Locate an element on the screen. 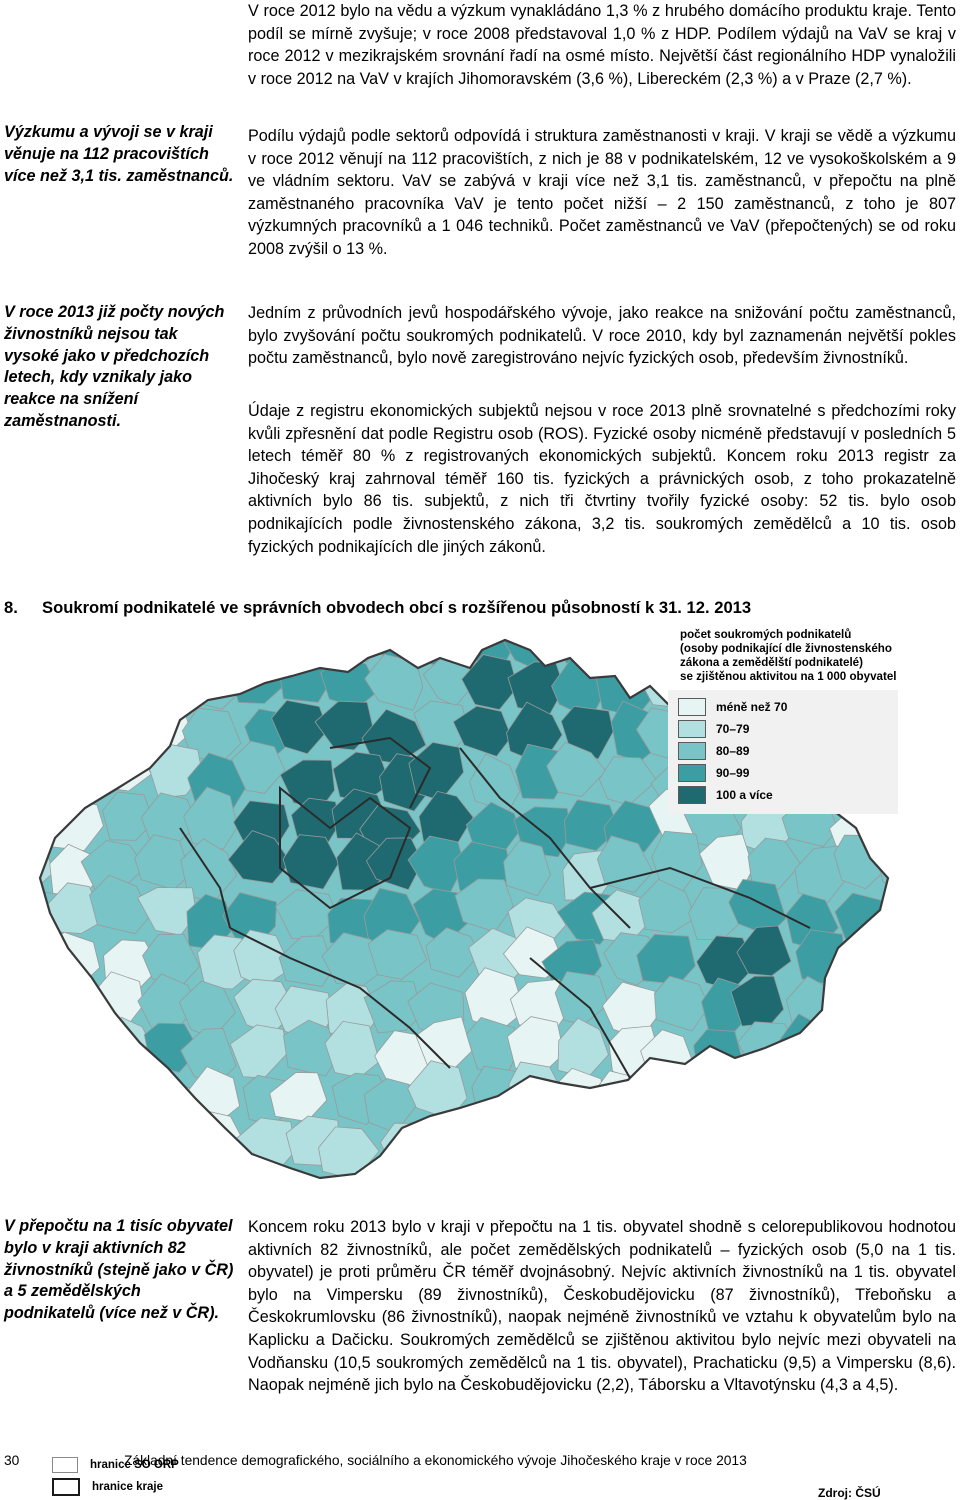 Image resolution: width=960 pixels, height=1500 pixels. legend-title-line: počet soukromých podnikatelů is located at coordinates (766, 634).